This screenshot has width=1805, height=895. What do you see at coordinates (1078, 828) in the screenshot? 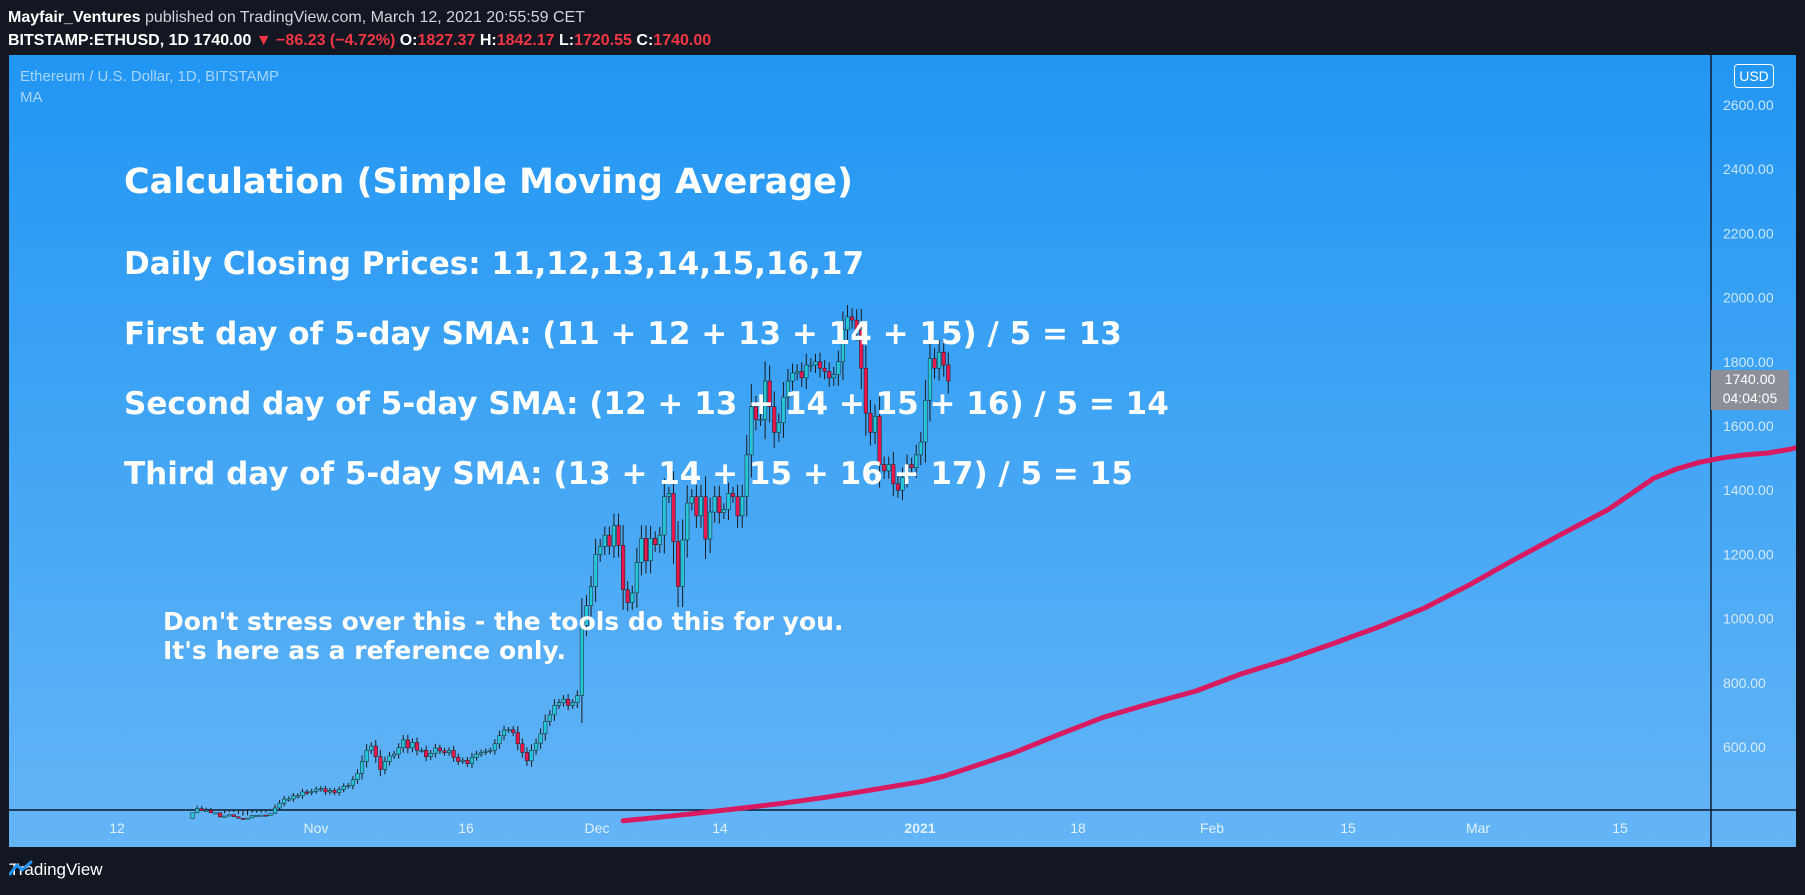
I see `x-tick-label: 18` at bounding box center [1078, 828].